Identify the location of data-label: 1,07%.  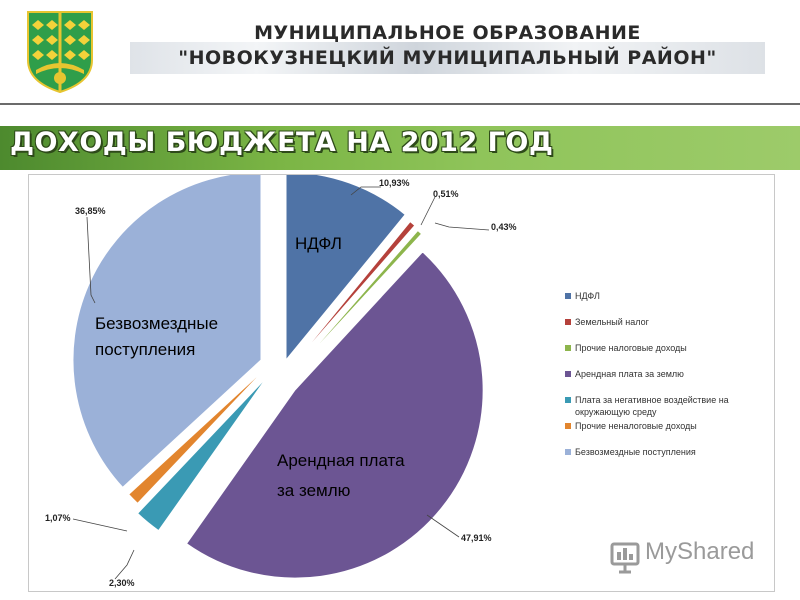
(58, 518).